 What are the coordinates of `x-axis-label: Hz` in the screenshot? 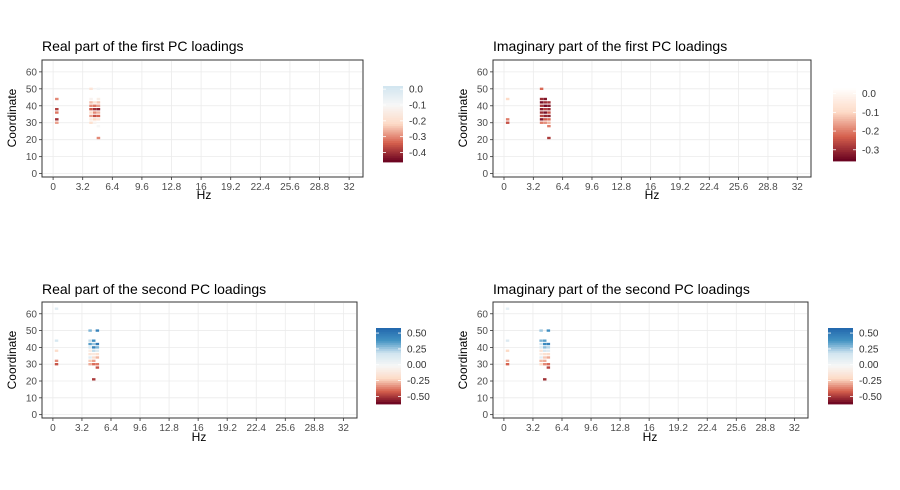 It's located at (650, 437).